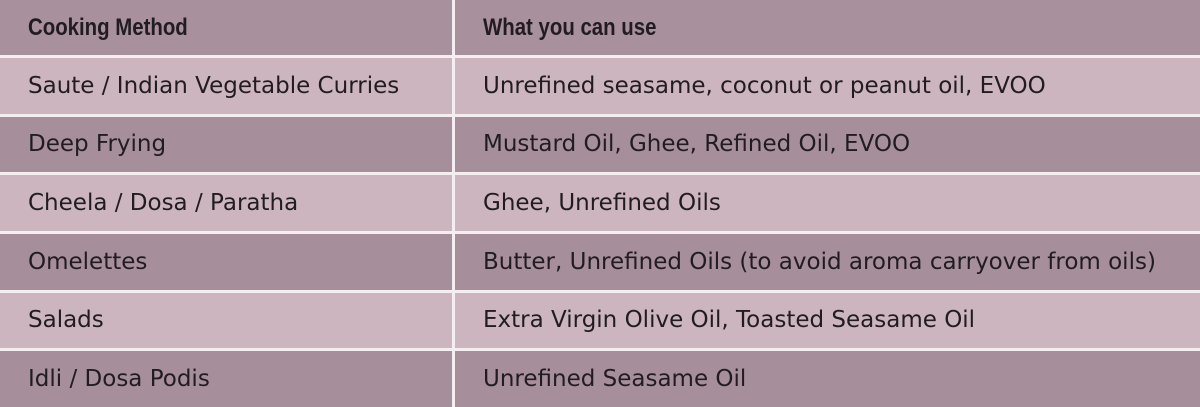 This screenshot has height=407, width=1200. What do you see at coordinates (827, 144) in the screenshot?
I see `table-cell-use: Mustard Oil, Ghee, Refined Oil, EVOO` at bounding box center [827, 144].